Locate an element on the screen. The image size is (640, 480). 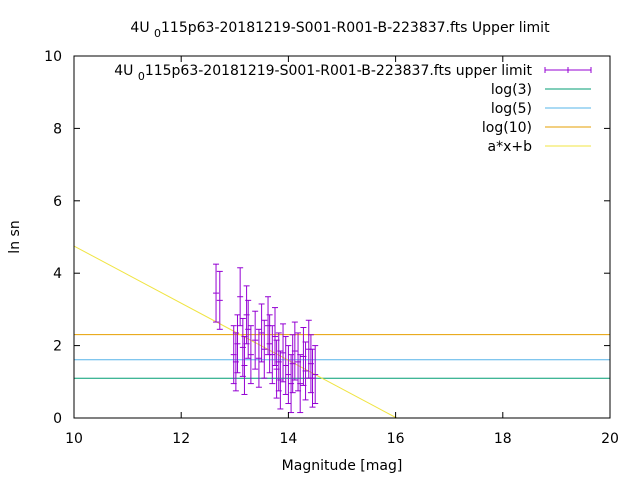
y-tick-label: 0 is located at coordinates (57, 419).